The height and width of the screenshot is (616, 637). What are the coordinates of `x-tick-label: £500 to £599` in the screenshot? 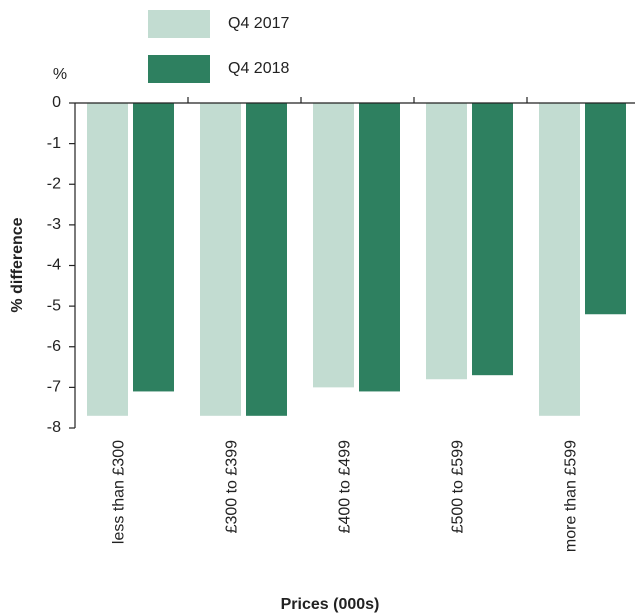 It's located at (458, 487).